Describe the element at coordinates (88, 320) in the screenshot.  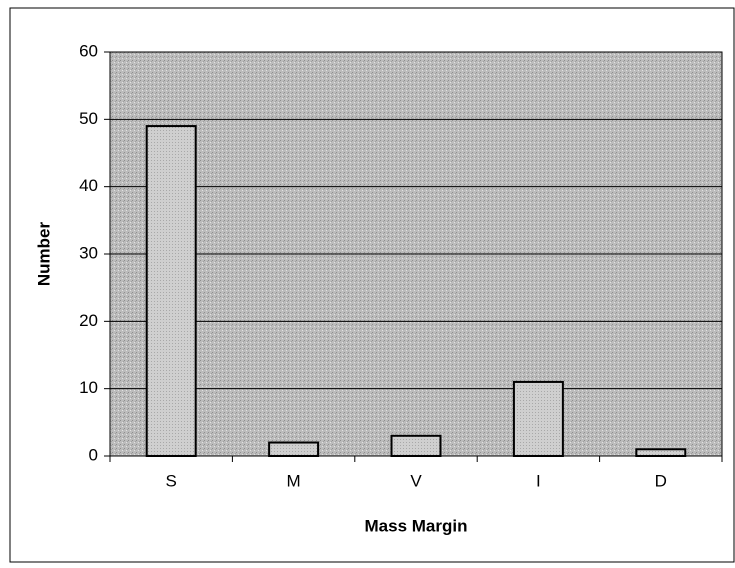
I see `y-tick-label: 20` at that location.